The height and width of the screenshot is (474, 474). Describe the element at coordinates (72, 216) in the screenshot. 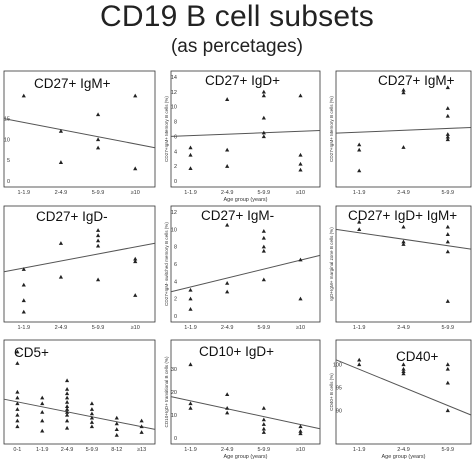

I see `panel-title: CD27+ IgD-` at that location.